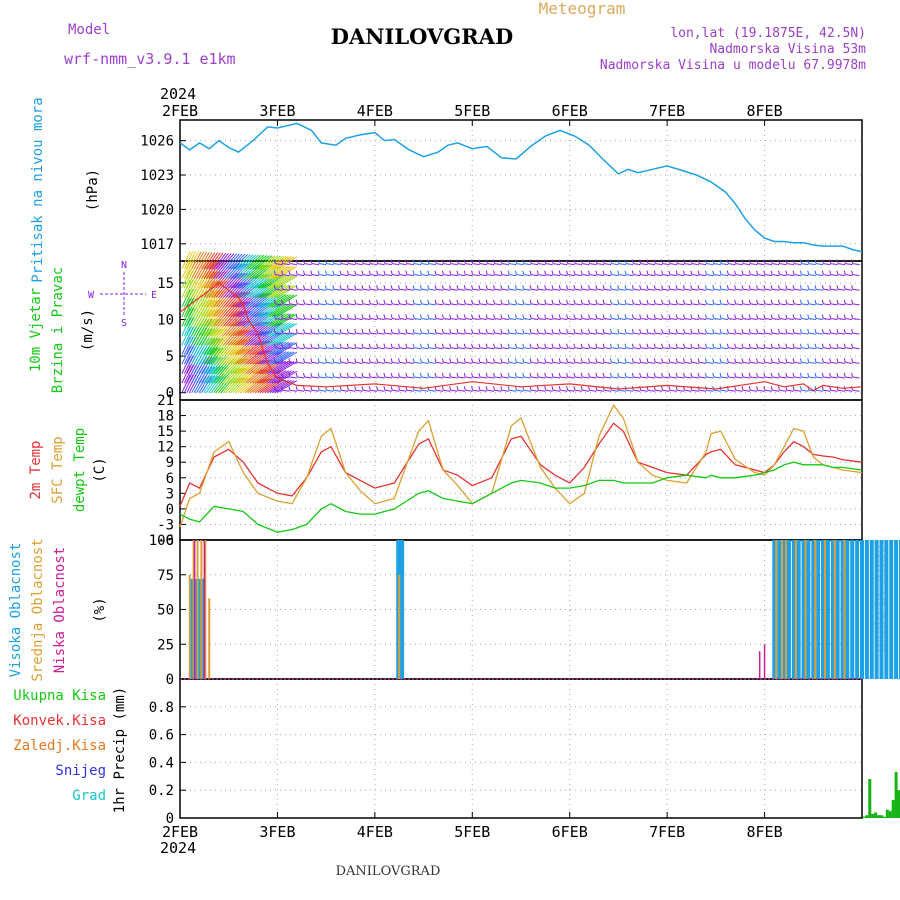 Image resolution: width=900 pixels, height=900 pixels. What do you see at coordinates (472, 111) in the screenshot?
I see `xtick-label-top-3: 5FEB` at bounding box center [472, 111].